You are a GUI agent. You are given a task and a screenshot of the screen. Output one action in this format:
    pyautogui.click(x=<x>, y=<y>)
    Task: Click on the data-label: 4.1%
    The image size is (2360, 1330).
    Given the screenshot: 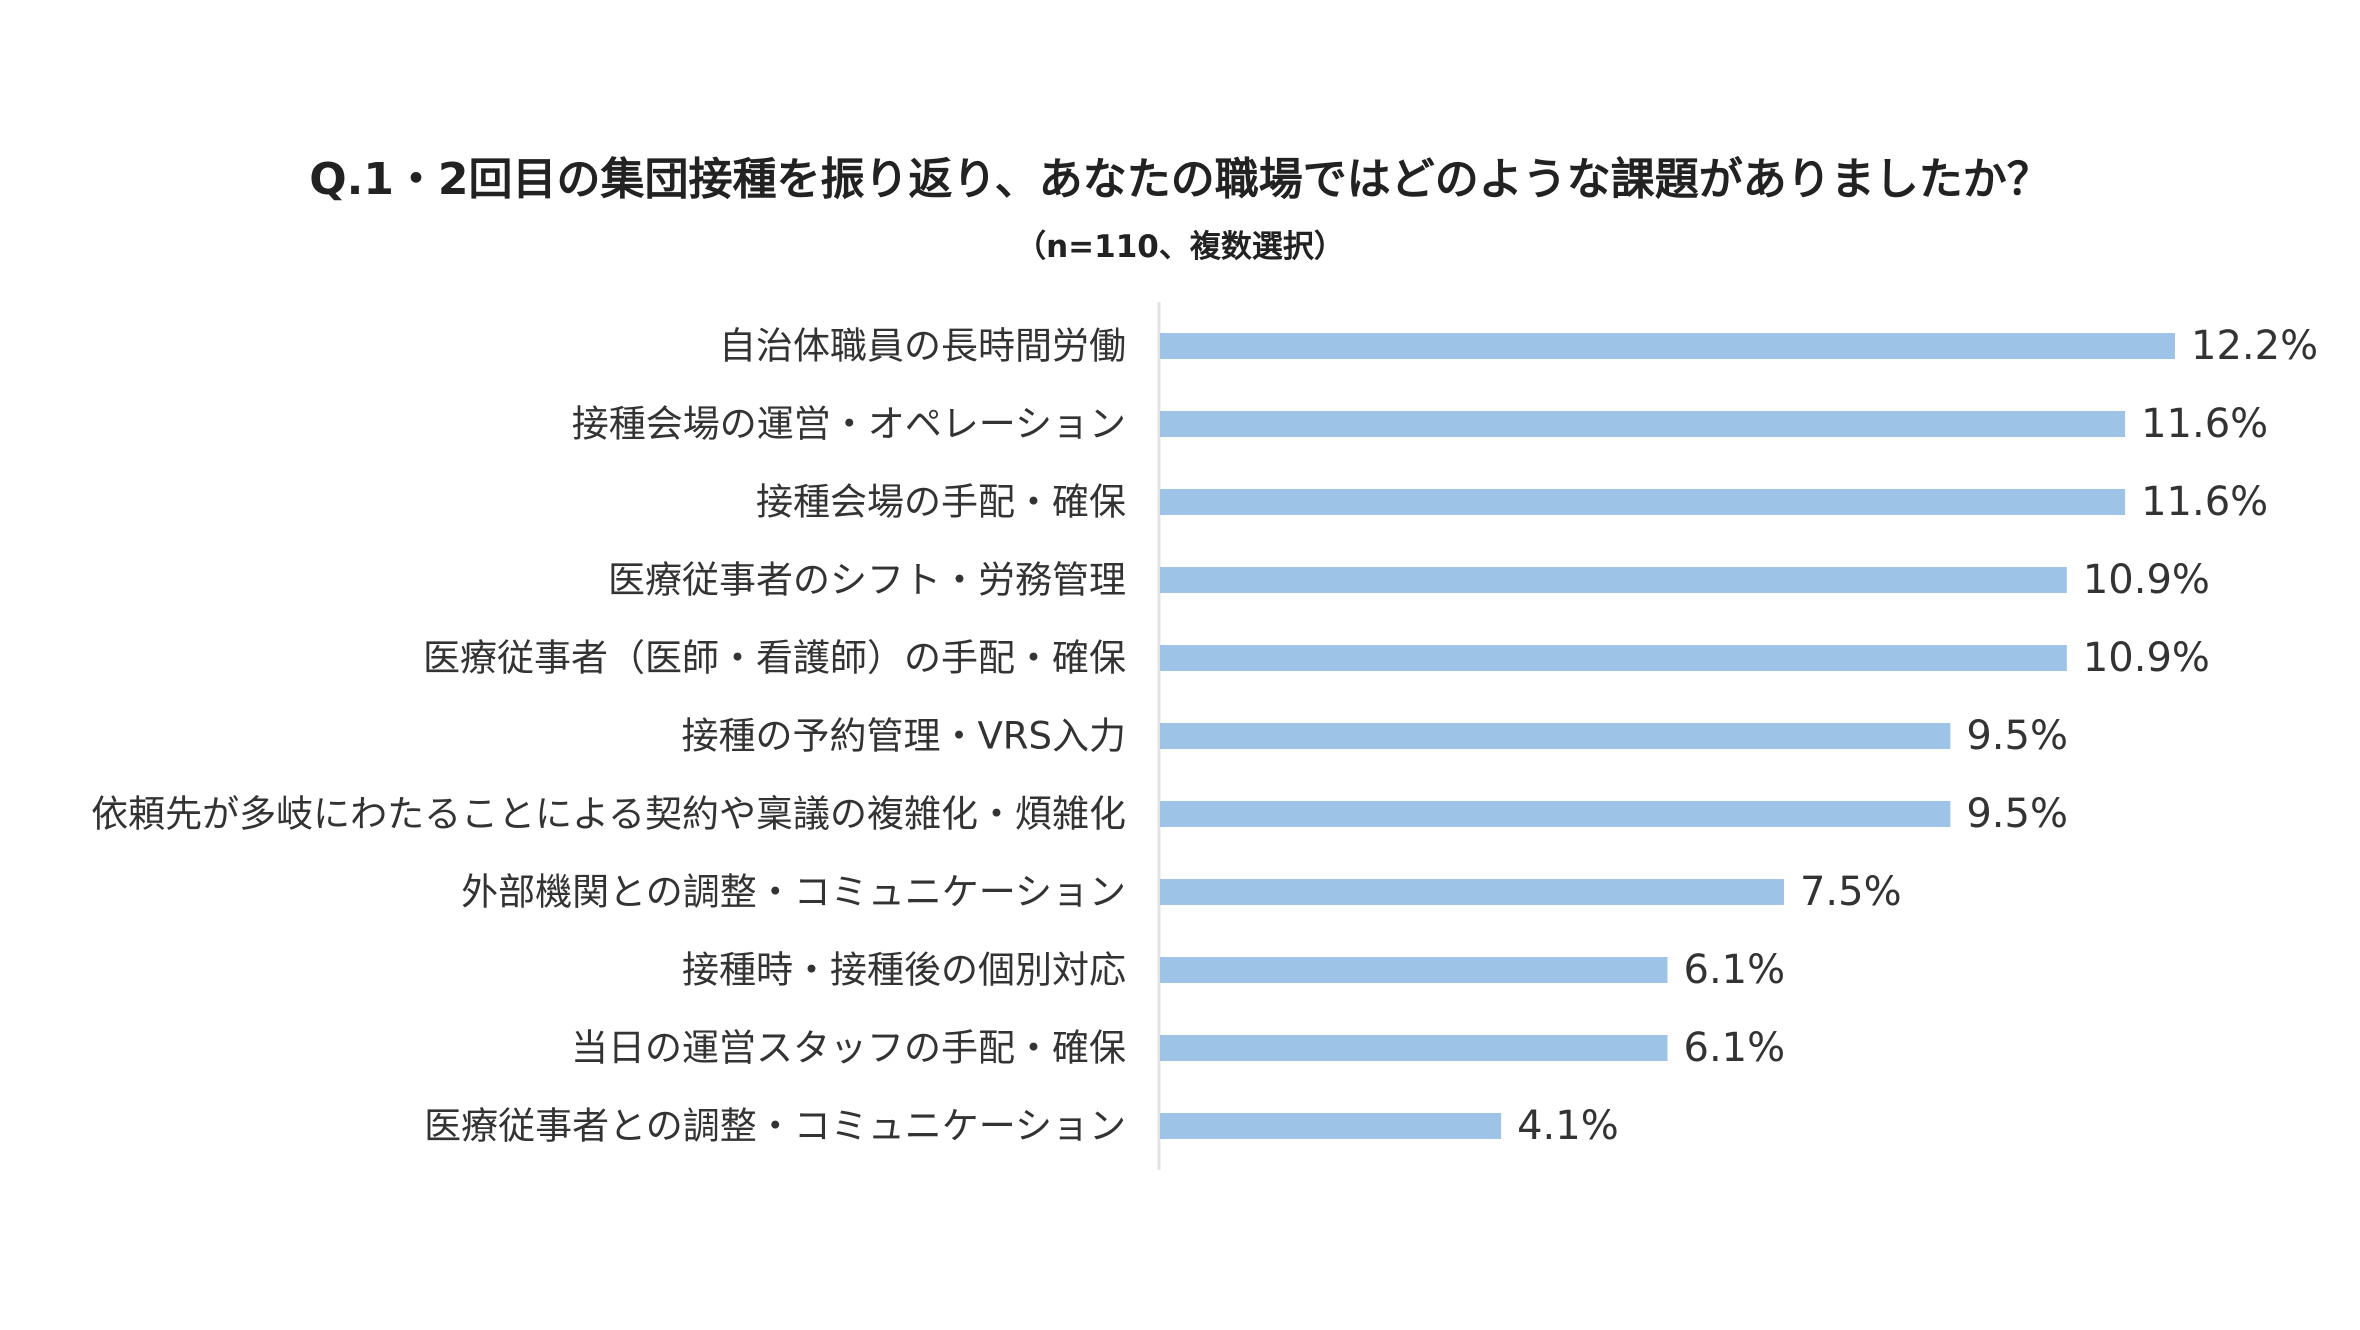 What is the action you would take?
    pyautogui.click(x=1568, y=1126)
    